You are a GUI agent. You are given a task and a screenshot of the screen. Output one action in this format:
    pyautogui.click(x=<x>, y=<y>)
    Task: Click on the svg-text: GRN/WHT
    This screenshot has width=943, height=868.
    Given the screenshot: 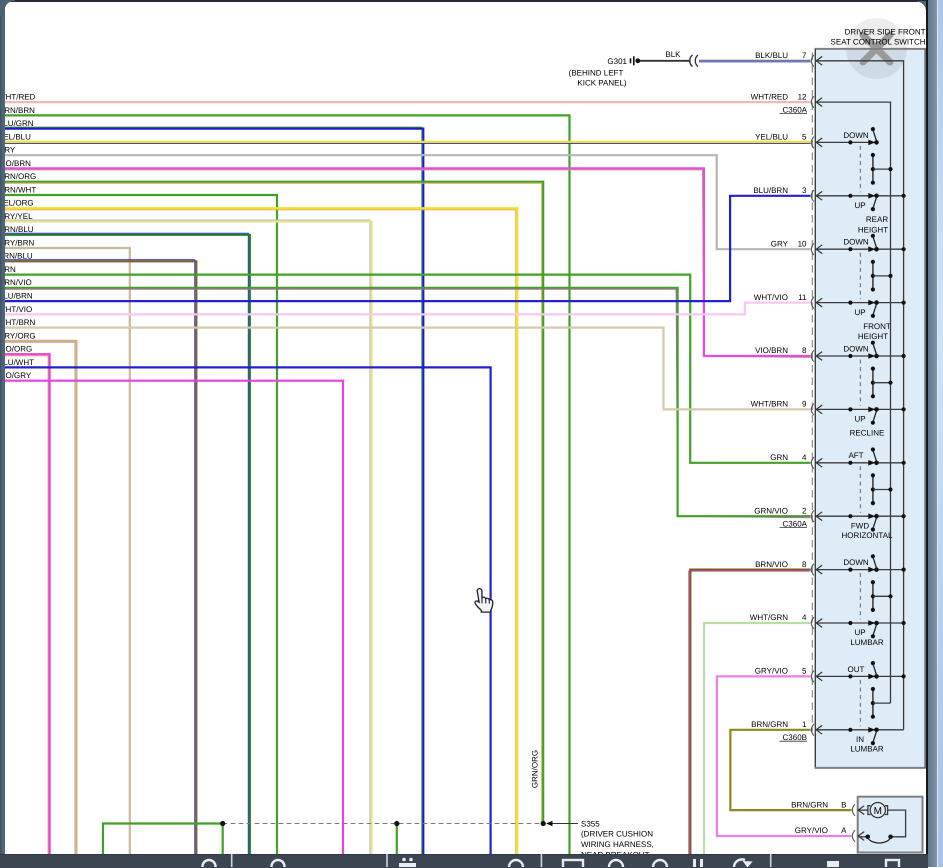 What is the action you would take?
    pyautogui.click(x=18, y=189)
    